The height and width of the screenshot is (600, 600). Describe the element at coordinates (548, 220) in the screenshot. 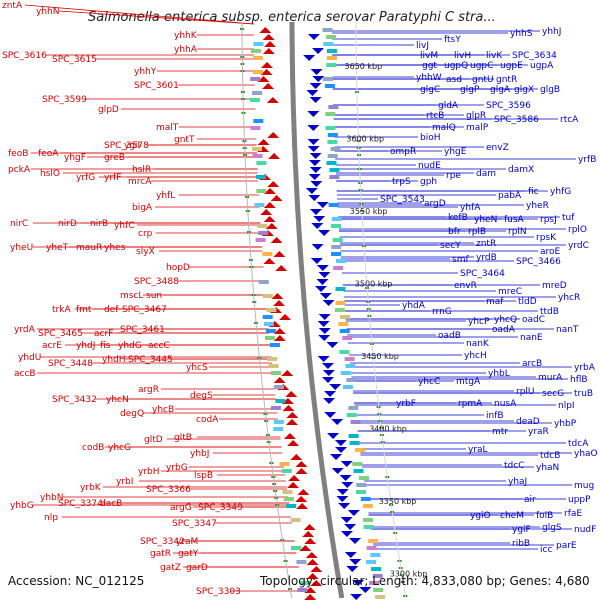

I see `gene-label: rpsJ` at that location.